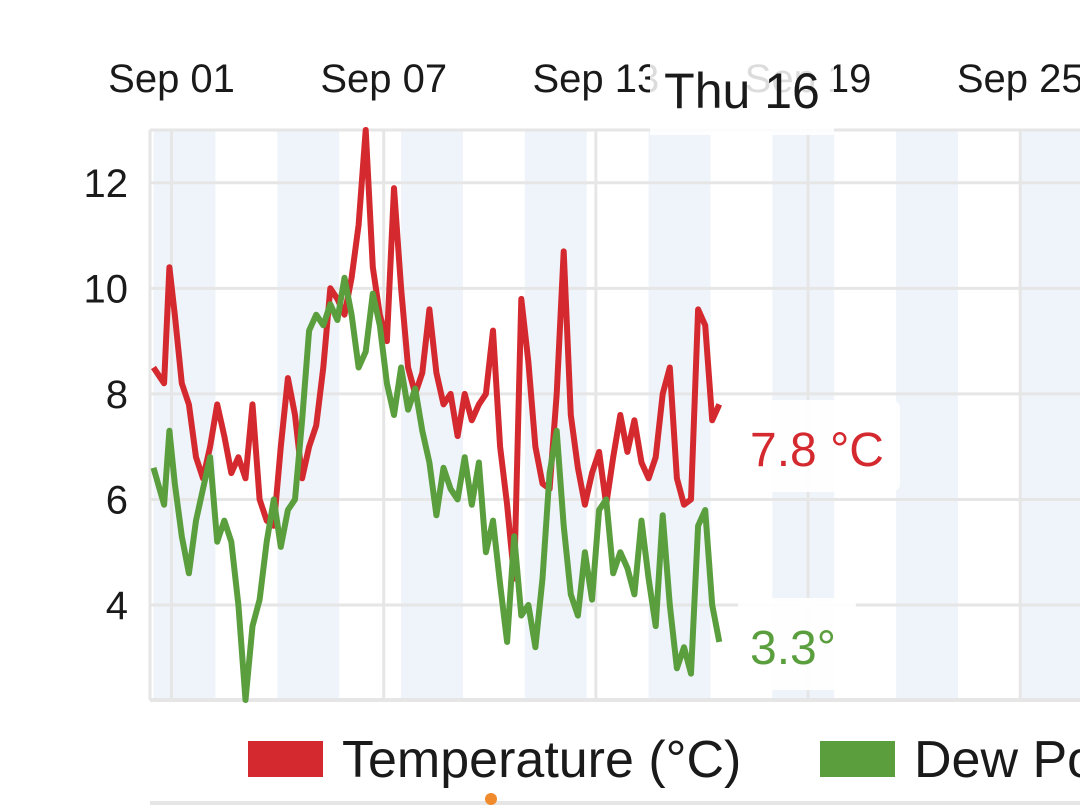 Image resolution: width=1080 pixels, height=810 pixels. I want to click on y-tick-label: 10, so click(106, 289).